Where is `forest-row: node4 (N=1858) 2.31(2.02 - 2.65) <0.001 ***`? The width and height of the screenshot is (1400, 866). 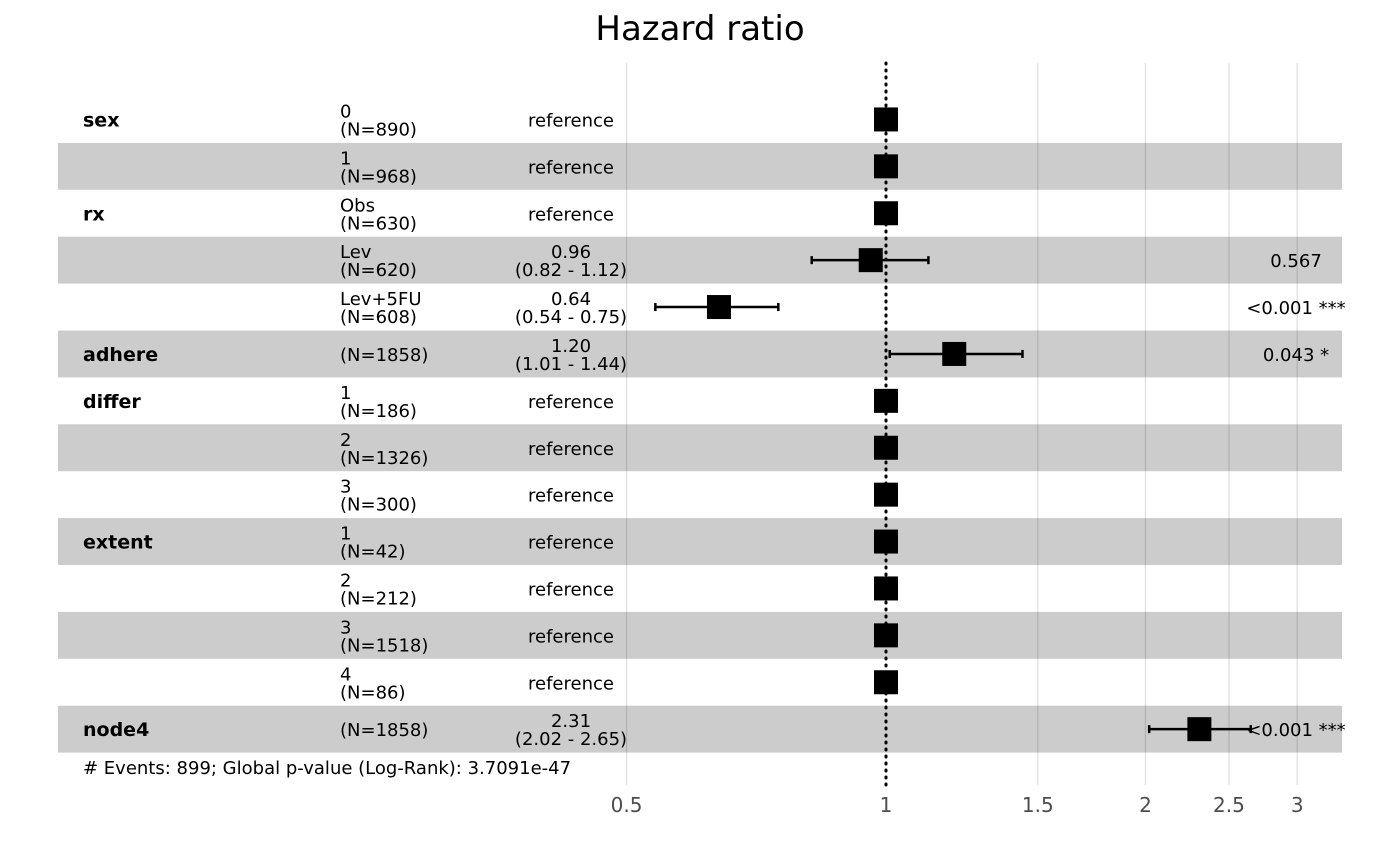
forest-row: node4 (N=1858) 2.31(2.02 - 2.65) <0.001 *** is located at coordinates (714, 730).